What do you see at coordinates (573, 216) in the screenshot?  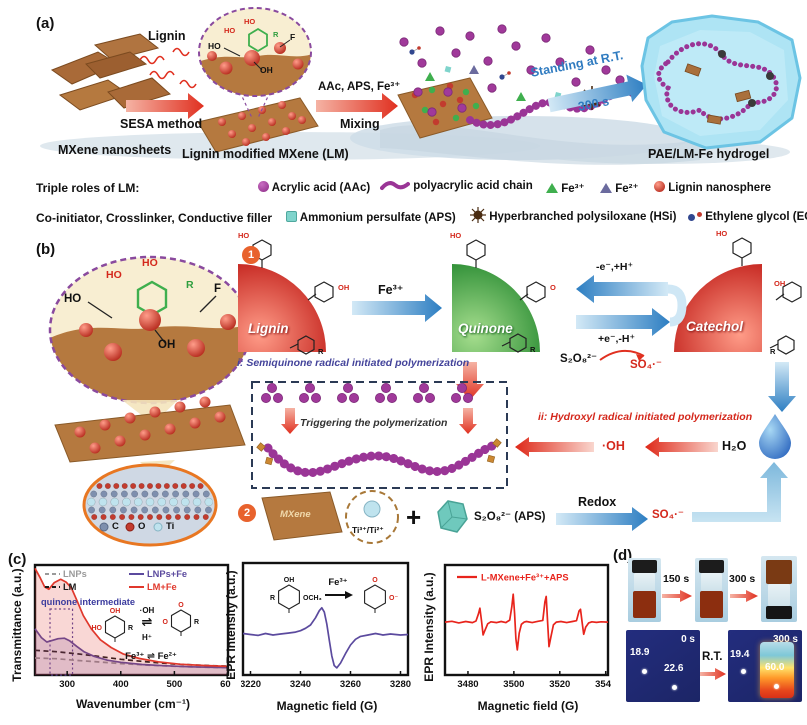 I see `legend-hsi: Hyperbranched polysiloxane (HSi)` at bounding box center [573, 216].